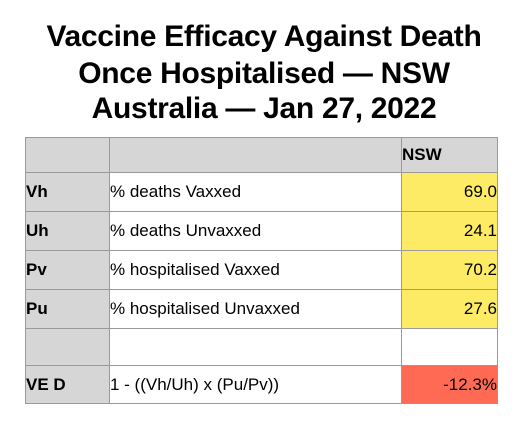 This screenshot has height=422, width=528. I want to click on title-line-2: Once Hospitalised — NSW, so click(264, 73).